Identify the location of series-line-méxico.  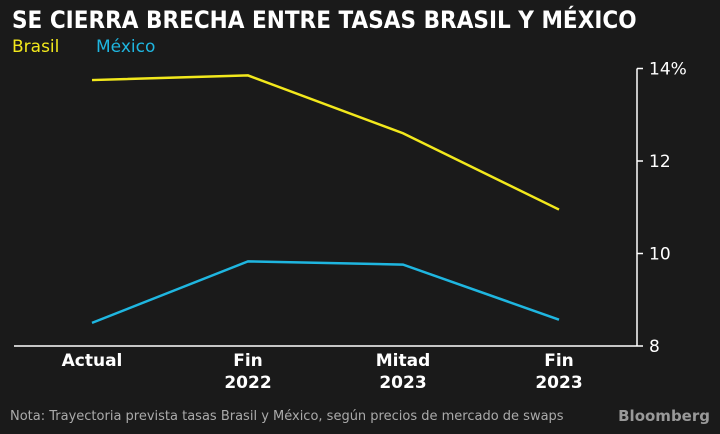
(325, 292).